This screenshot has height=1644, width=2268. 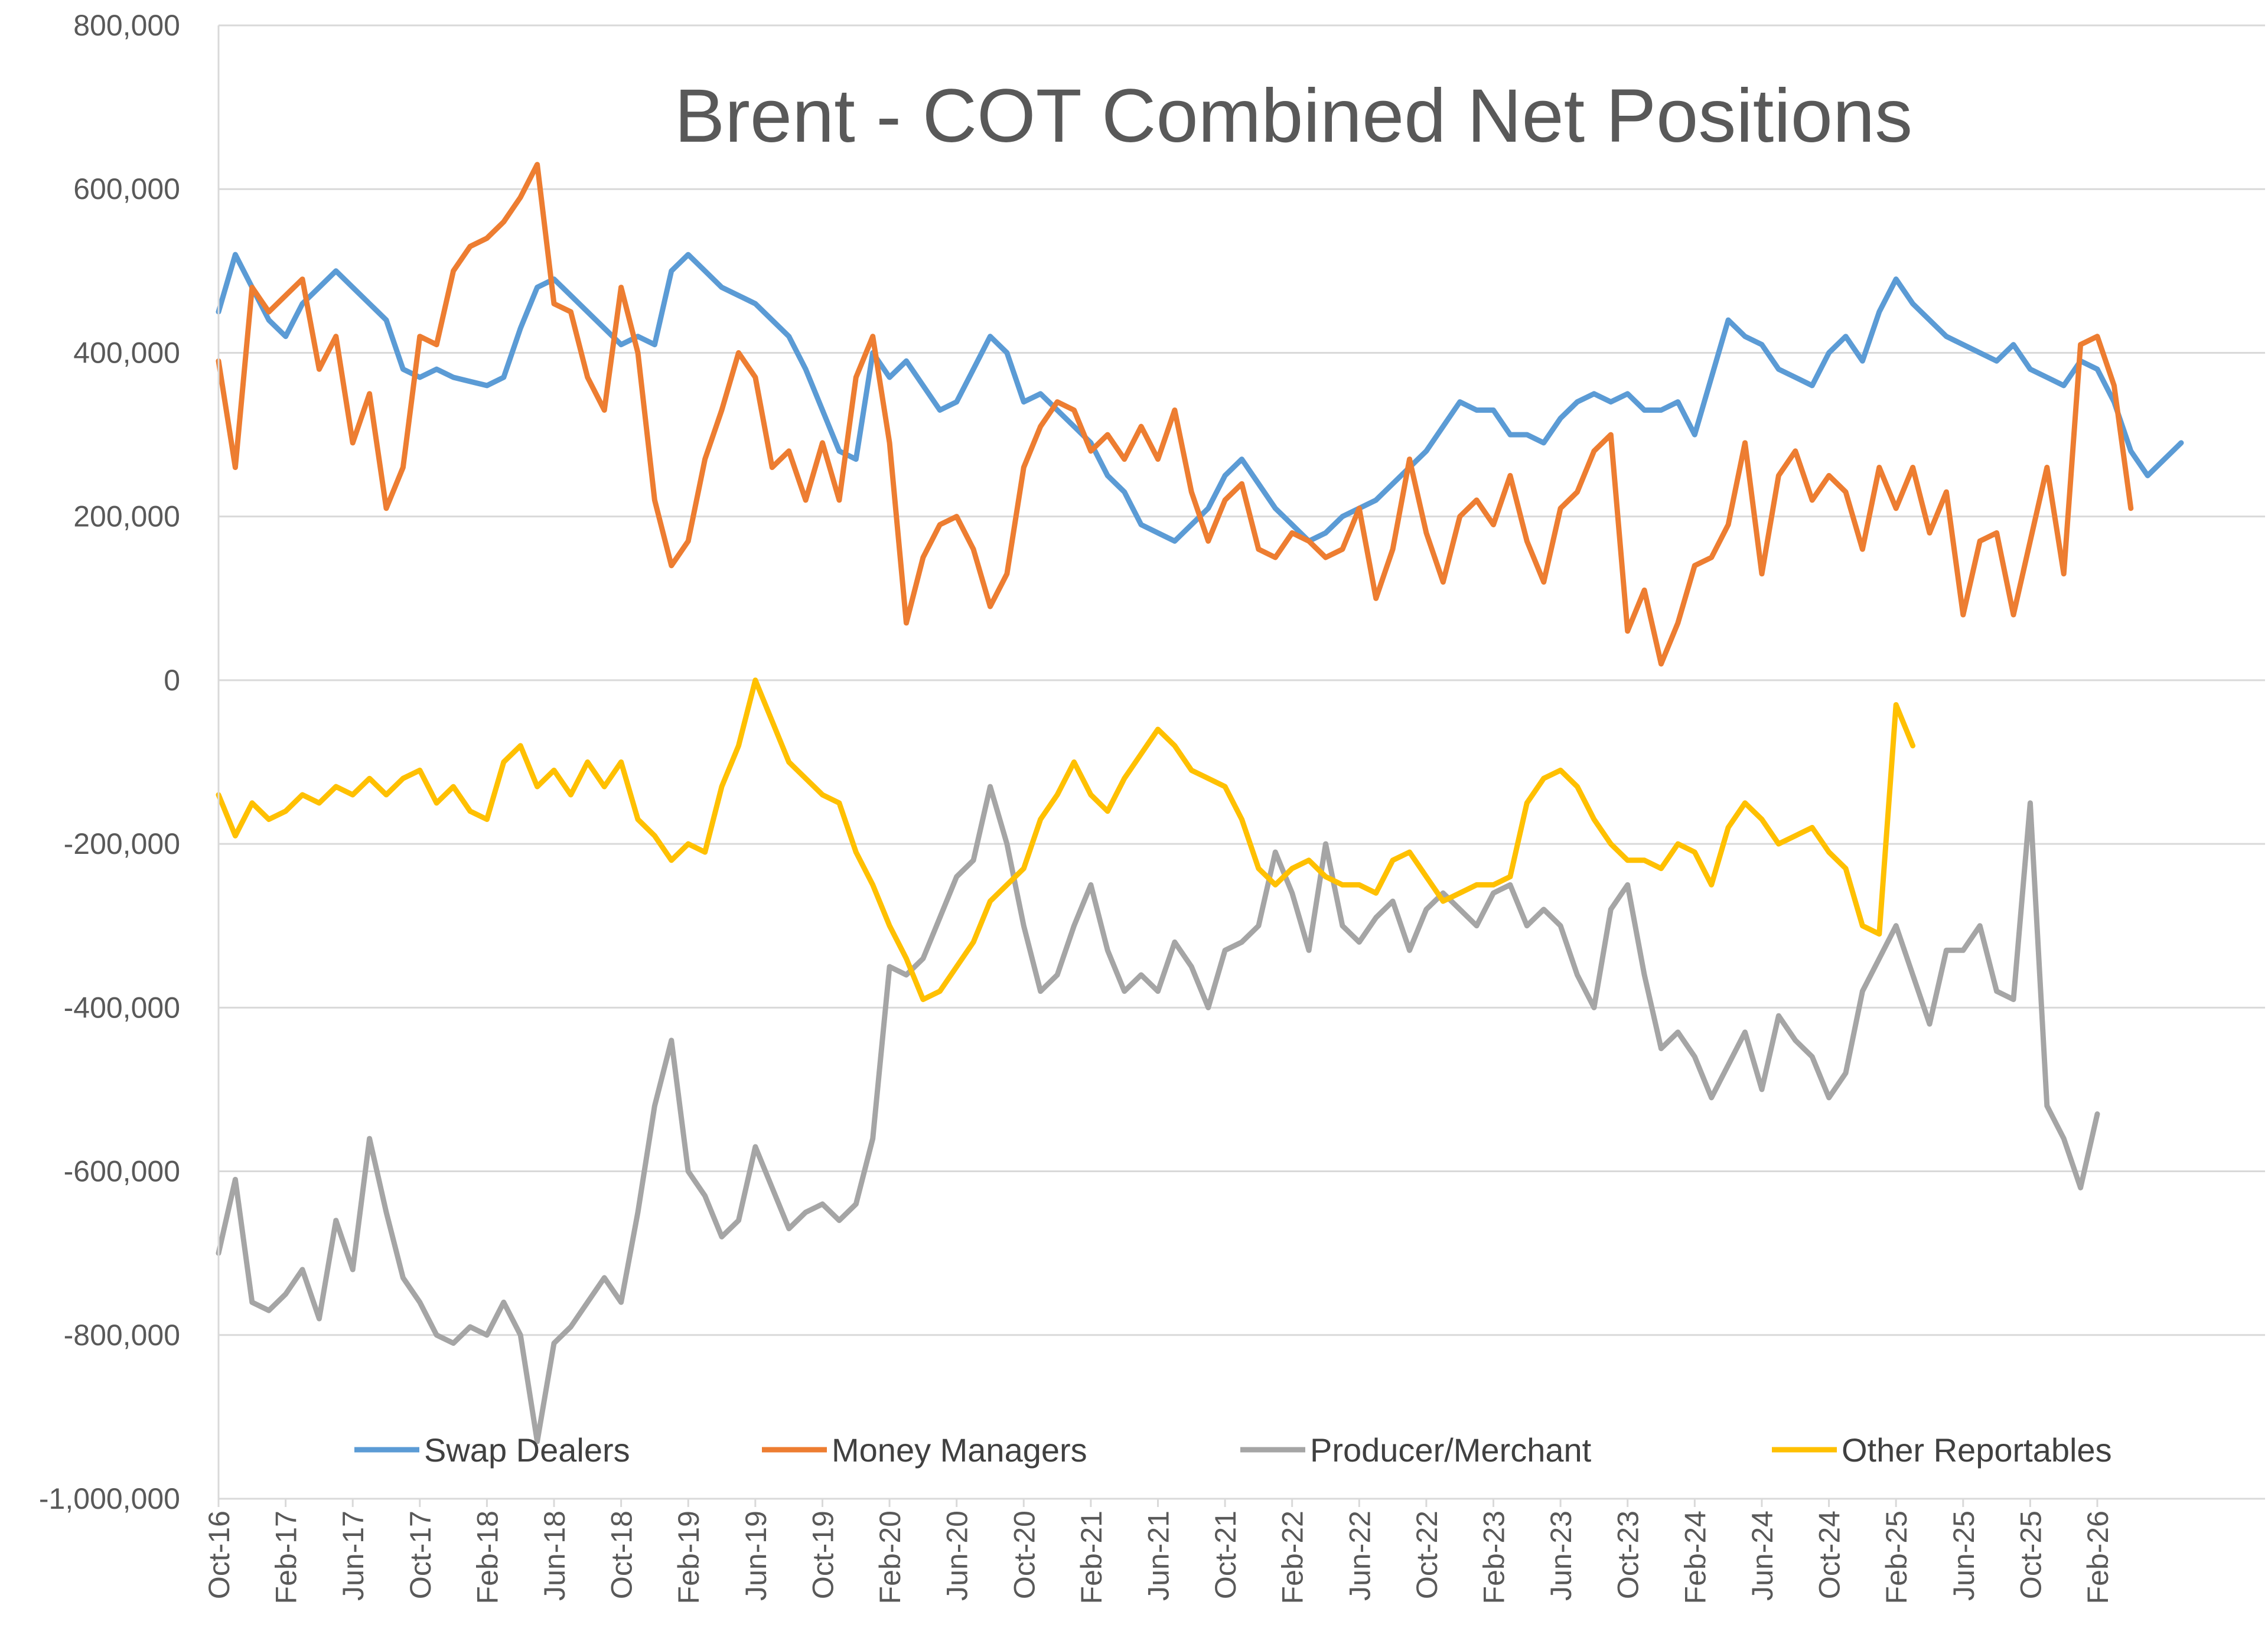 I want to click on x-tick-label: Feb-22, so click(x=1292, y=1557).